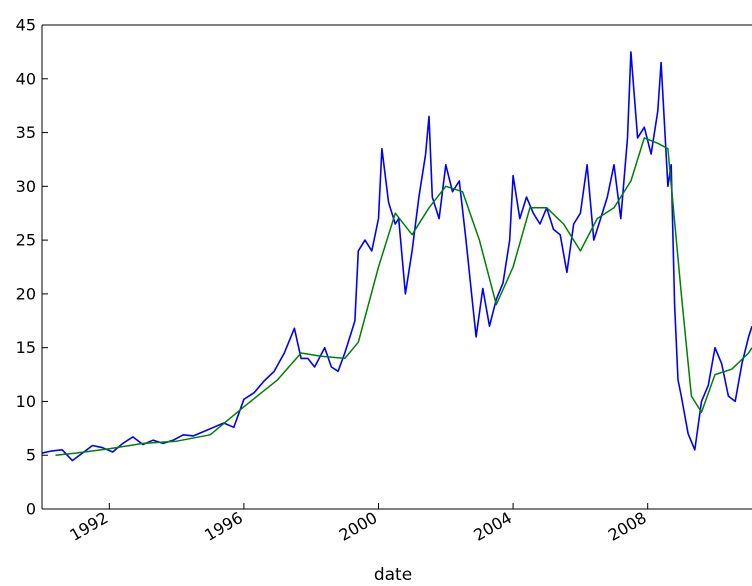  Describe the element at coordinates (26, 78) in the screenshot. I see `y-tick-label: 40` at that location.